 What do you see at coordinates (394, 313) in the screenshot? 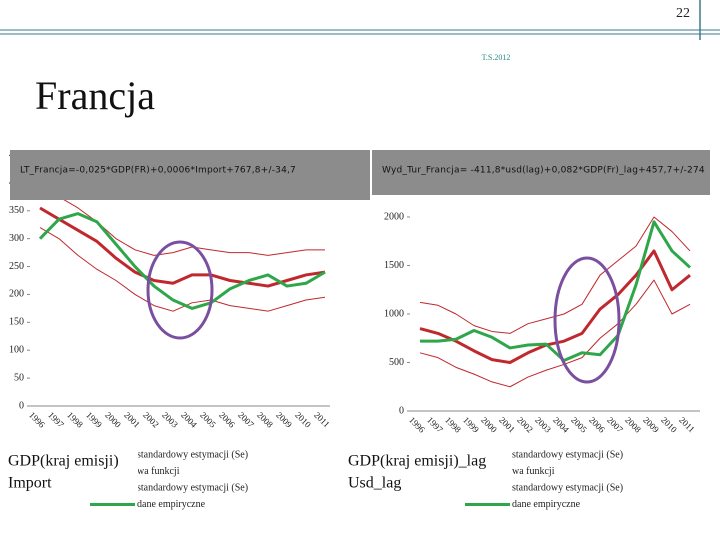
I see `y-tick-label: 1000` at bounding box center [394, 313].